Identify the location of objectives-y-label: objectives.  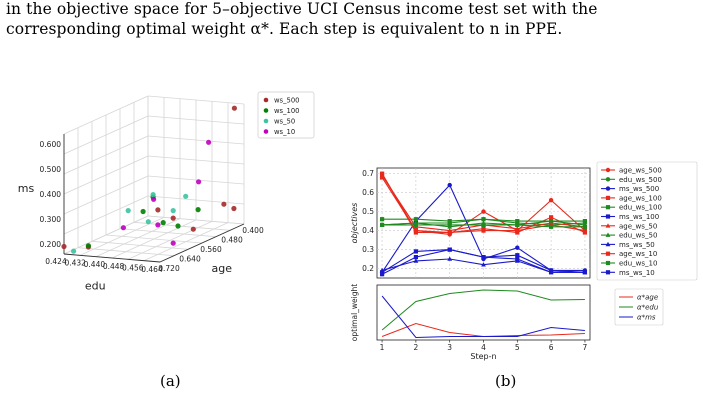
(354, 223).